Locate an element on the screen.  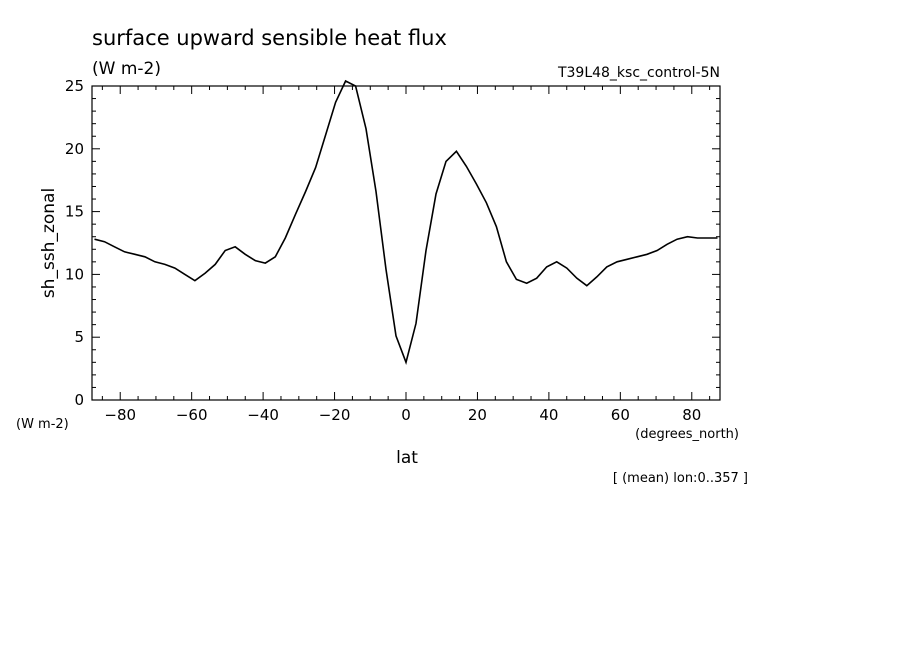
y-axis-label: sh_ssh_zonal is located at coordinates (49, 243).